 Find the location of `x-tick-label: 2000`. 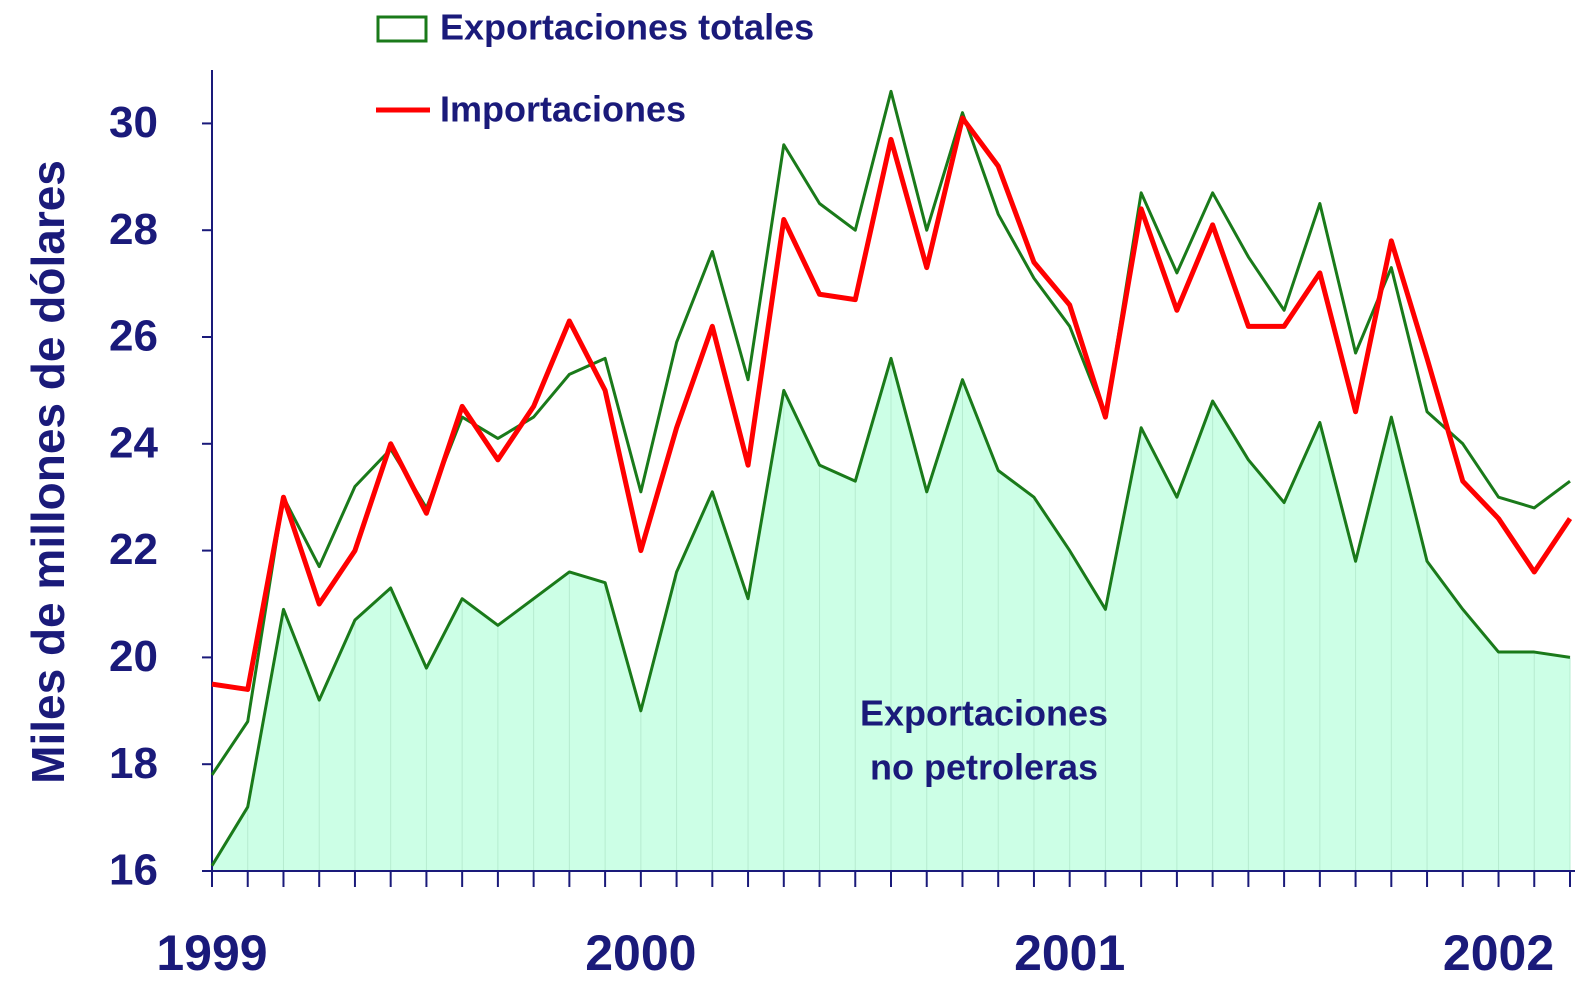

x-tick-label: 2000 is located at coordinates (640, 953).